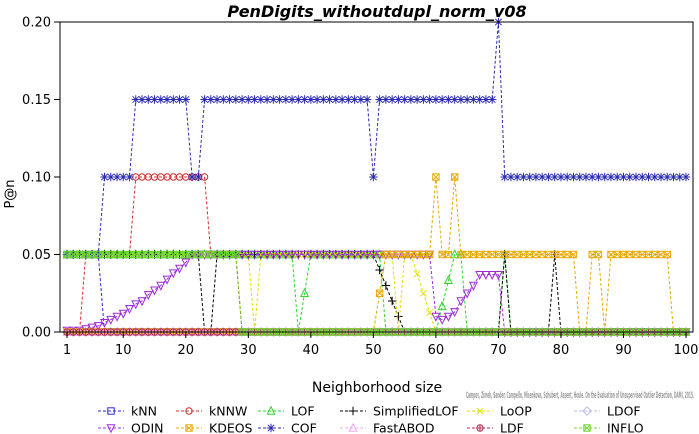  Describe the element at coordinates (377, 388) in the screenshot. I see `x-axis-label: Neighborhood size` at that location.